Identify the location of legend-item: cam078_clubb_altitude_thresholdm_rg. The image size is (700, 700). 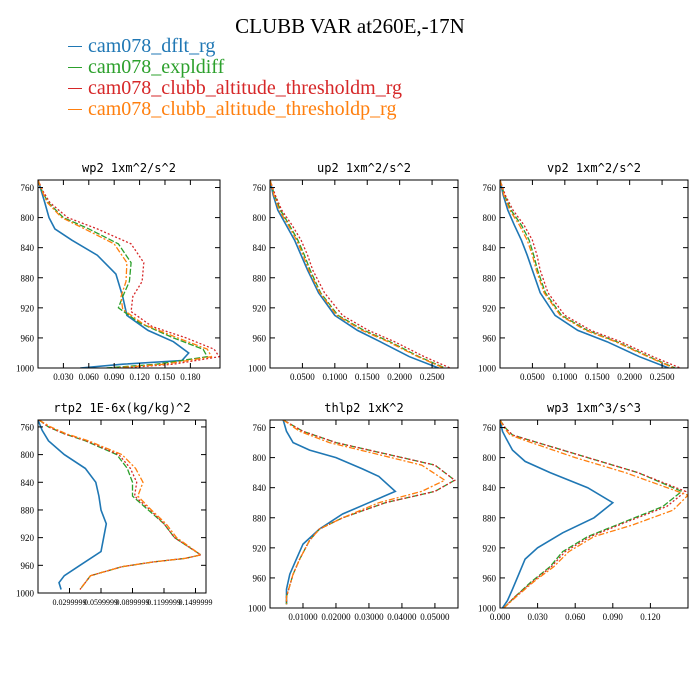
(235, 88).